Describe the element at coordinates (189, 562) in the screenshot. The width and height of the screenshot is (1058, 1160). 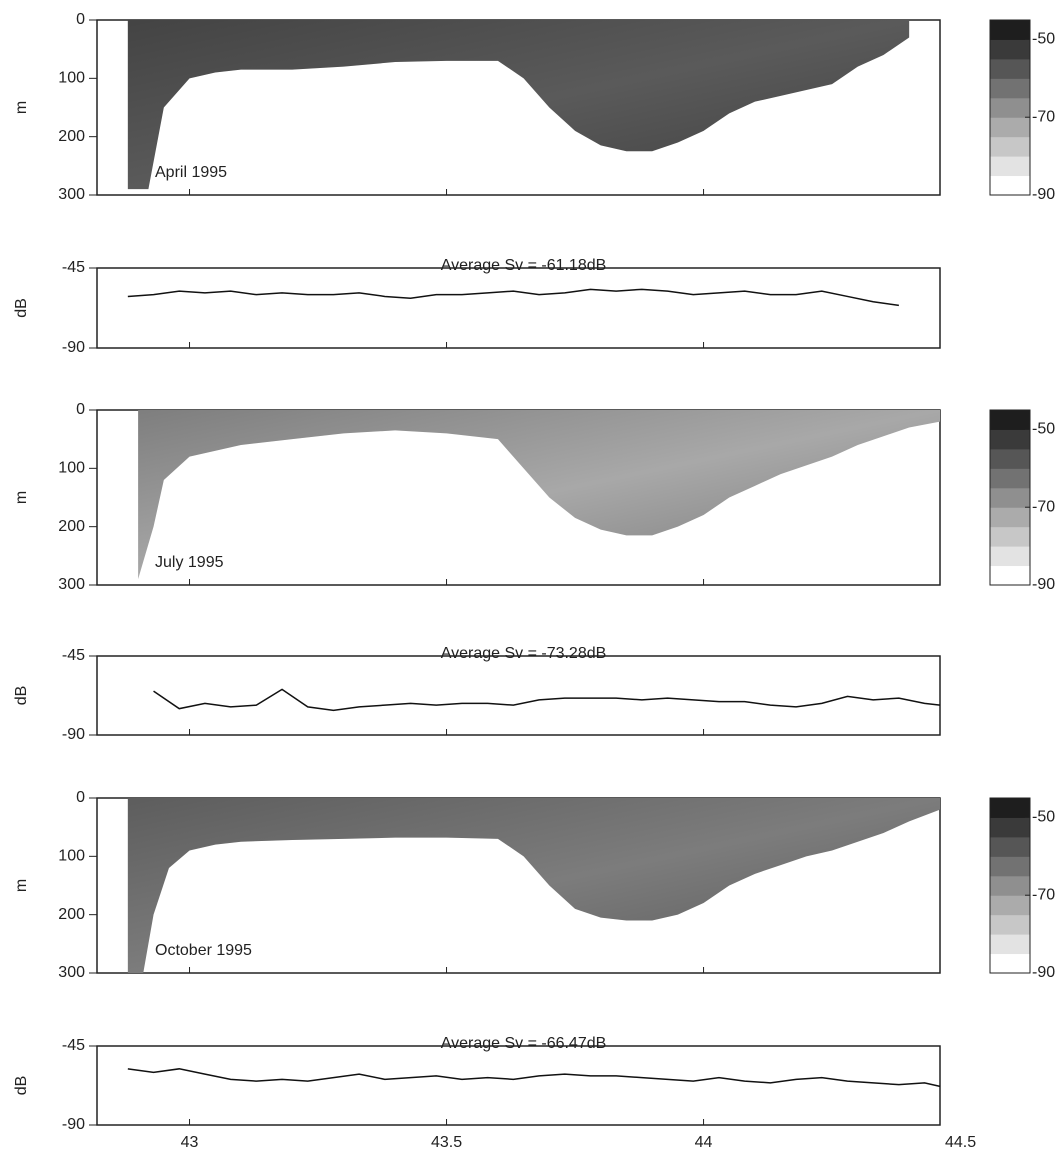
I see `panel-label: July 1995` at that location.